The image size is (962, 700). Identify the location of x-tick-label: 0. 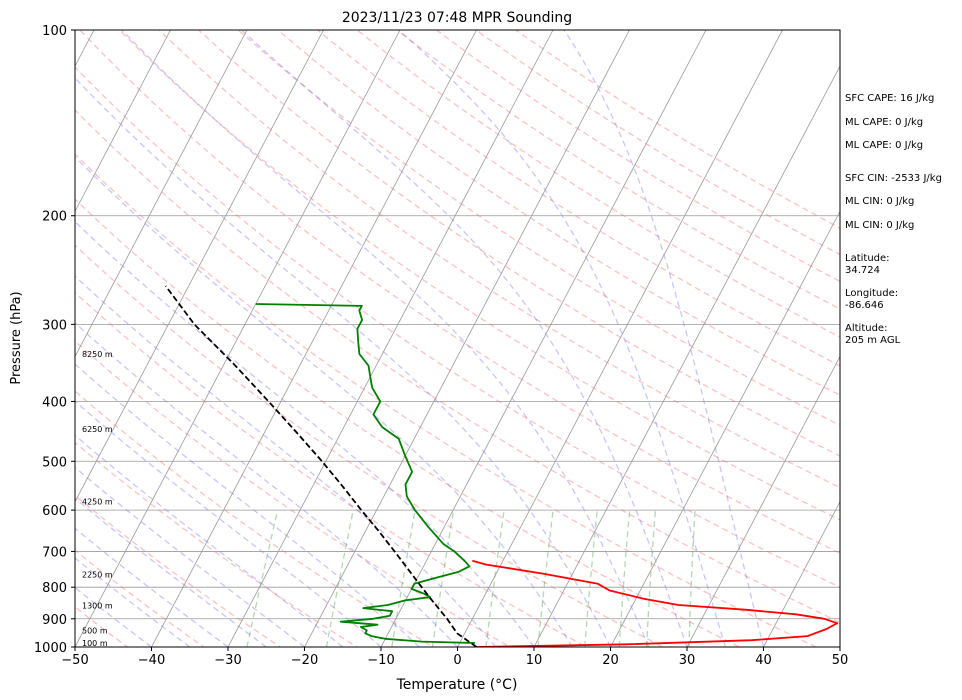
(457, 660).